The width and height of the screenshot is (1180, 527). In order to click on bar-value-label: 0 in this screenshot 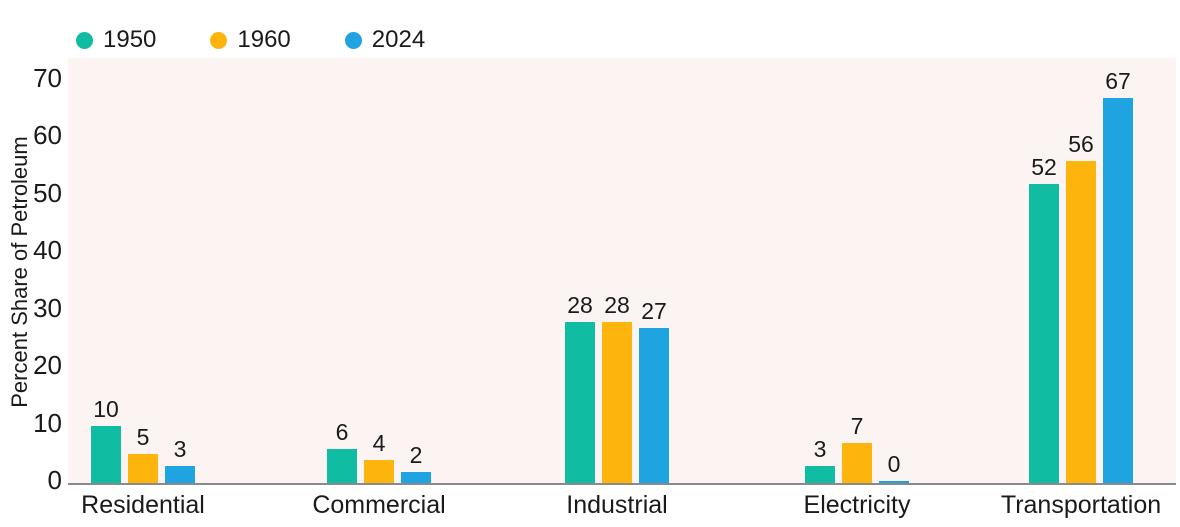, I will do `click(894, 464)`.